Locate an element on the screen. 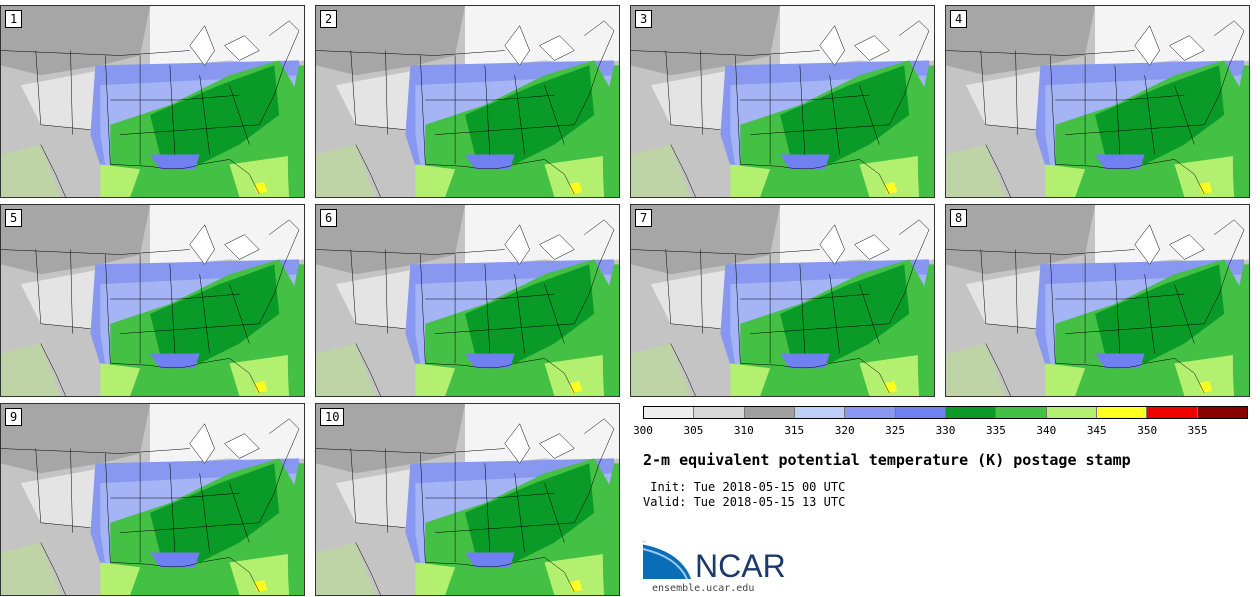  map-panel: 8 is located at coordinates (1097, 300).